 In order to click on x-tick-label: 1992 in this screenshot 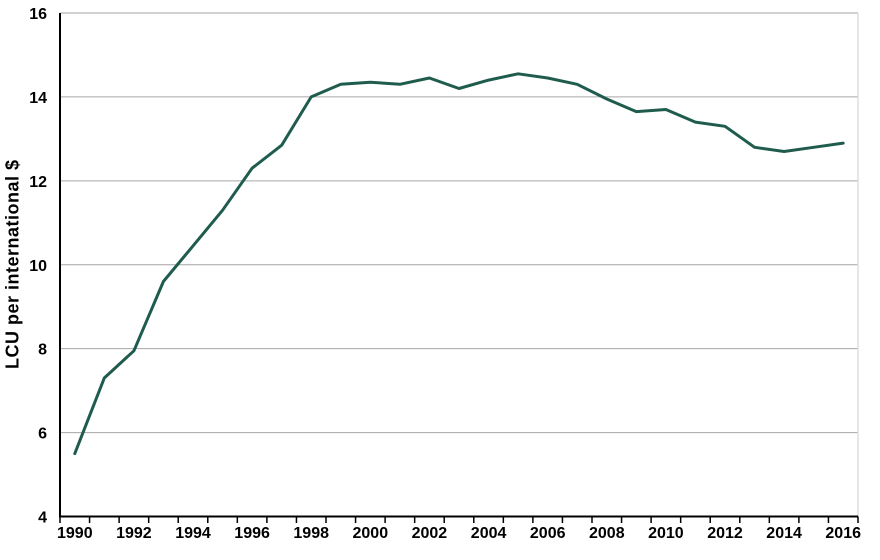, I will do `click(134, 533)`.